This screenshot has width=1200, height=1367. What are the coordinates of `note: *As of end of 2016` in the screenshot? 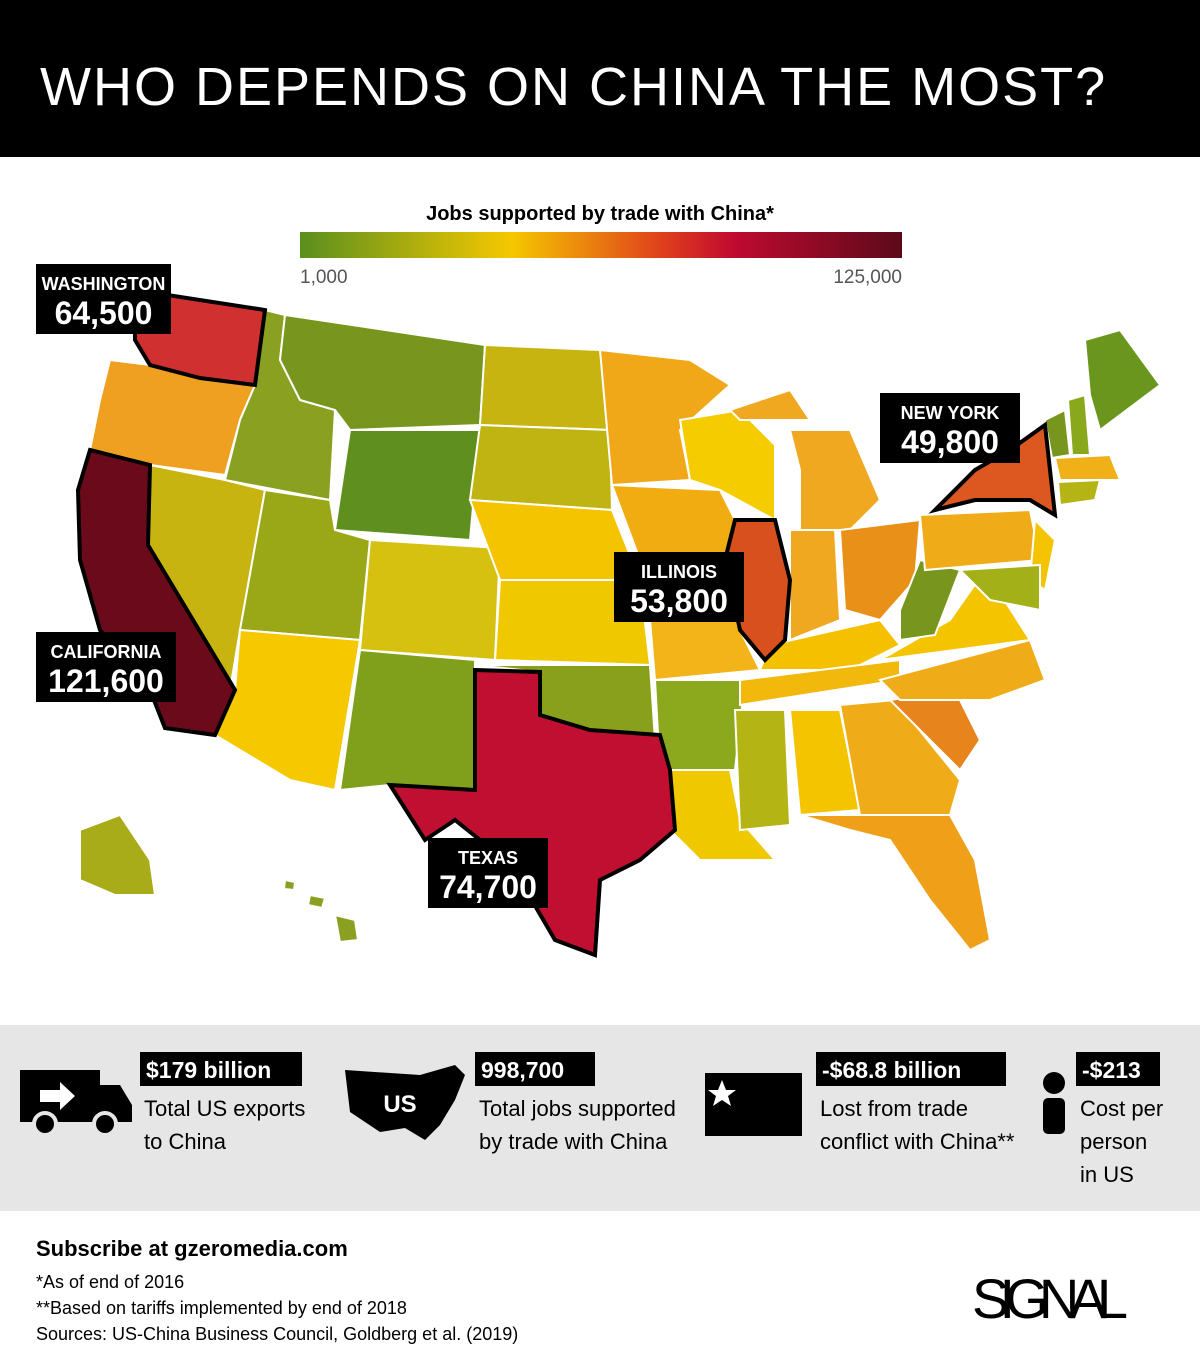 It's located at (110, 1282).